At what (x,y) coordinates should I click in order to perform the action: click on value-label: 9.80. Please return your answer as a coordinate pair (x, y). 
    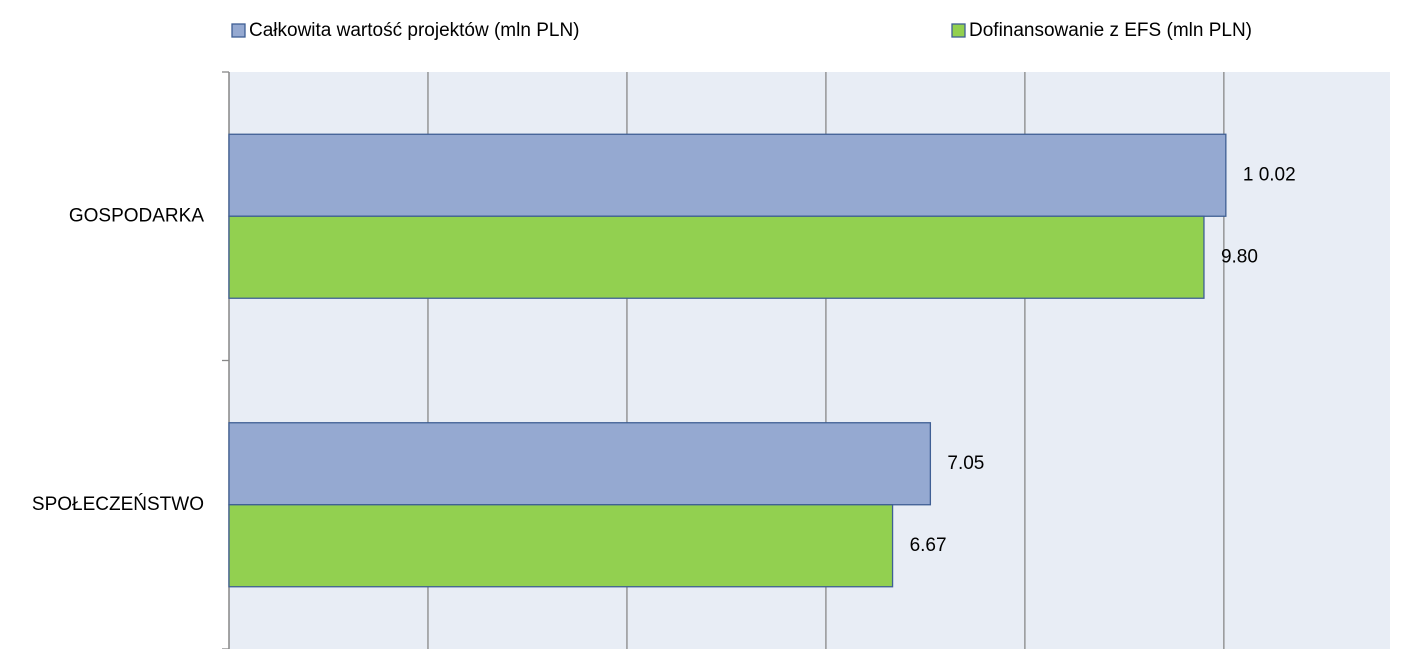
    Looking at the image, I should click on (1239, 256).